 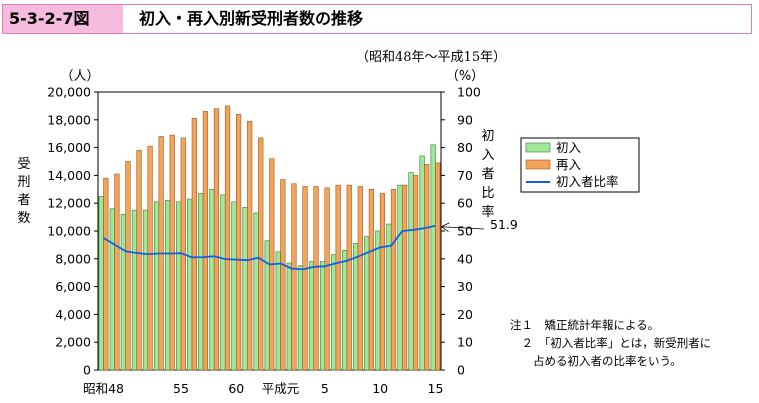 I want to click on y2-tick-label: 60, so click(x=465, y=203).